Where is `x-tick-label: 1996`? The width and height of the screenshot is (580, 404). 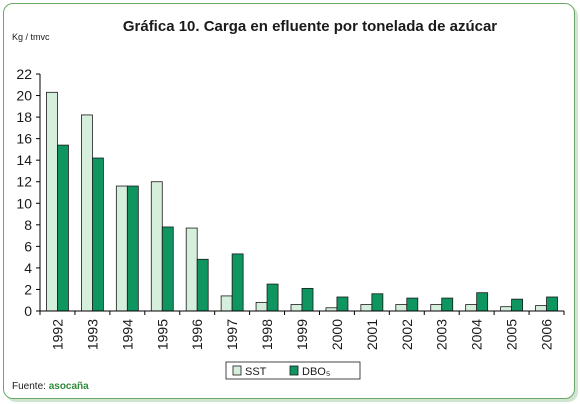 x-tick-label: 1996 is located at coordinates (197, 334).